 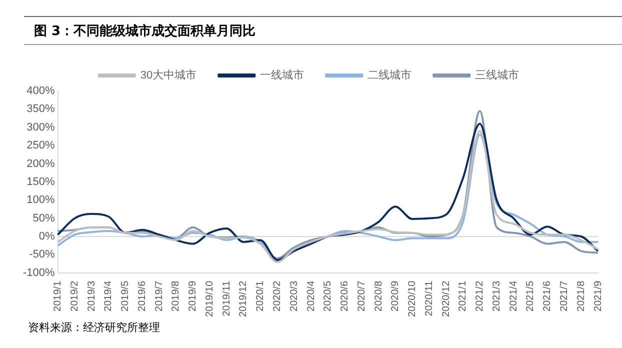 I want to click on x-tick-label: 2021/3, so click(x=496, y=296).